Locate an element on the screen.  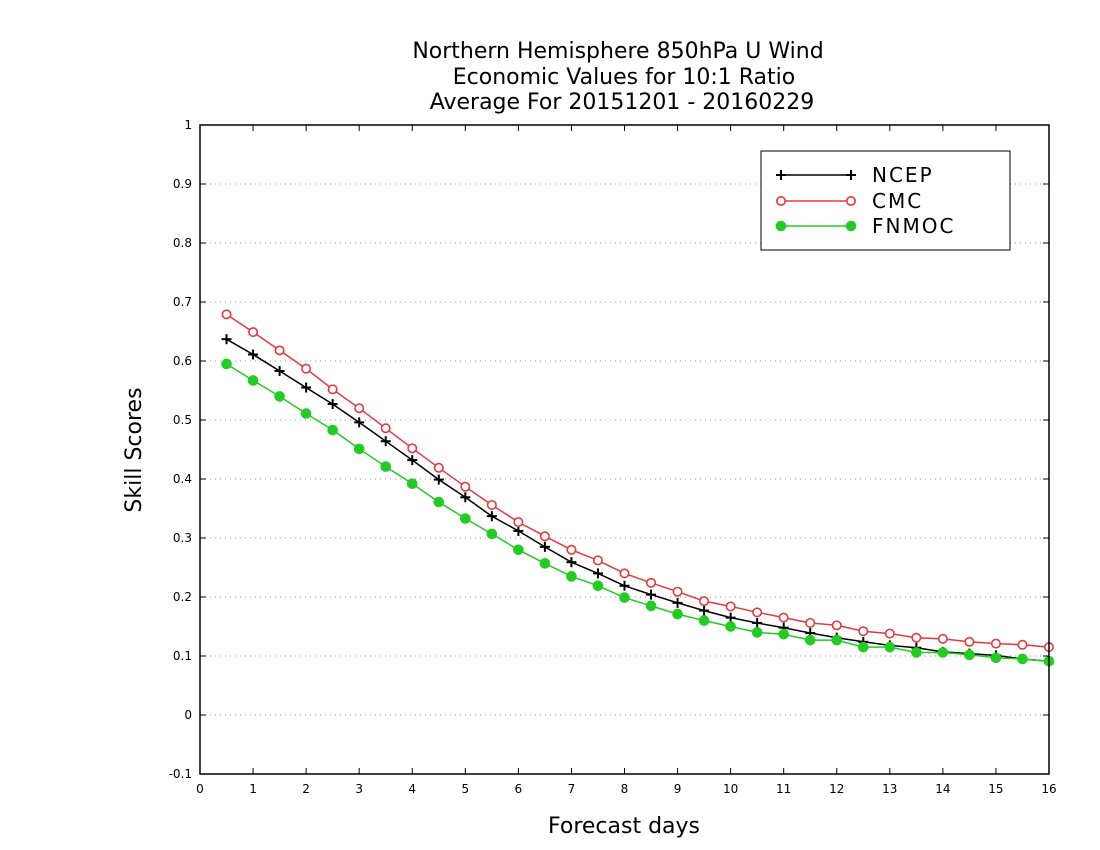
legend-entry-fnmoc: FNMOC is located at coordinates (865, 226).